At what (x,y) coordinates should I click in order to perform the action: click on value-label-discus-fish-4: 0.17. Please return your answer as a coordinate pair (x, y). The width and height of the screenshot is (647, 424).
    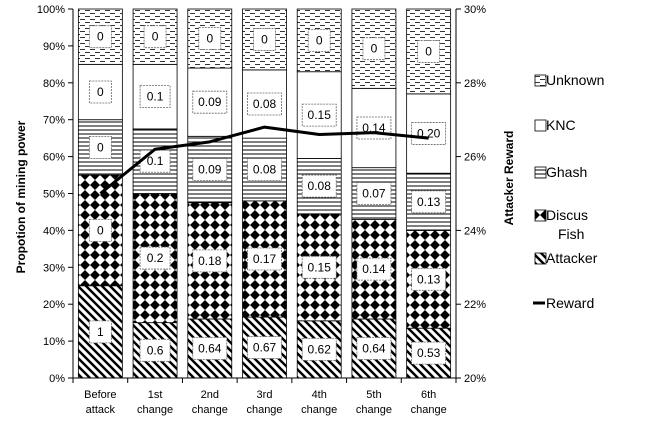
    Looking at the image, I should click on (265, 259).